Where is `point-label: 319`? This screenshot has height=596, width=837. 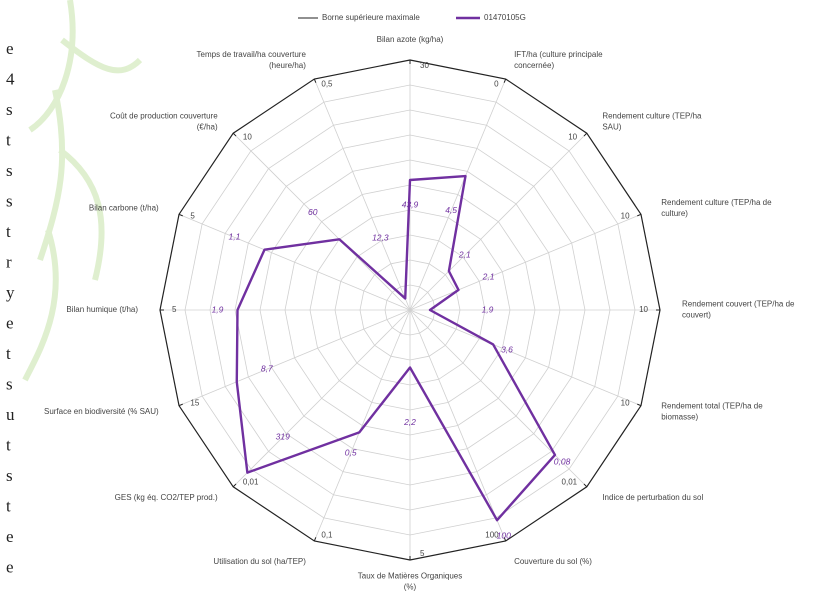
point-label: 319 is located at coordinates (283, 437).